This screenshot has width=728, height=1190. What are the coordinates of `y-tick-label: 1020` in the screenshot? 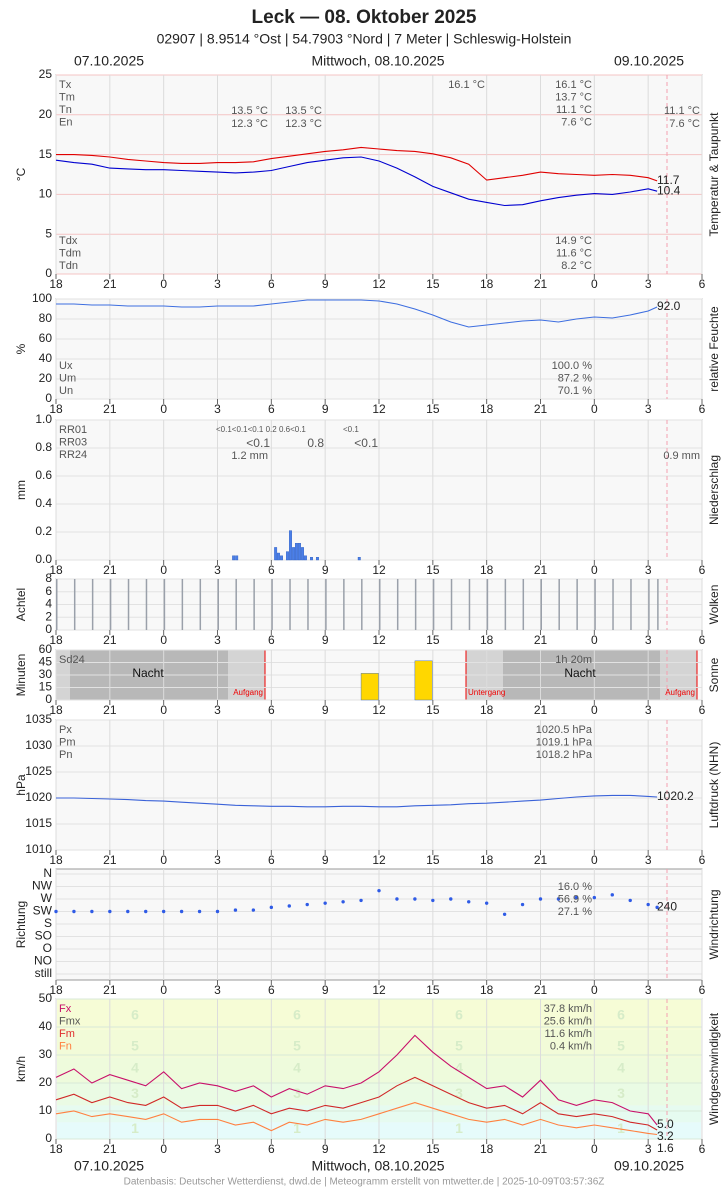 It's located at (38, 797).